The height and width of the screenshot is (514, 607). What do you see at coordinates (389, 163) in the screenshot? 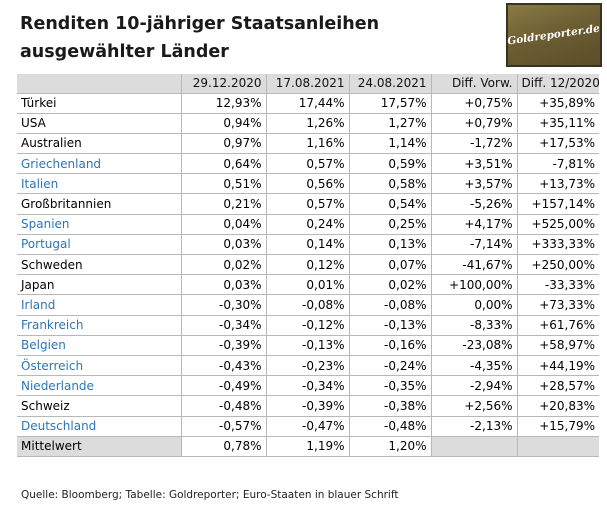
I see `cell-24-08-2021: 0,59%` at bounding box center [389, 163].